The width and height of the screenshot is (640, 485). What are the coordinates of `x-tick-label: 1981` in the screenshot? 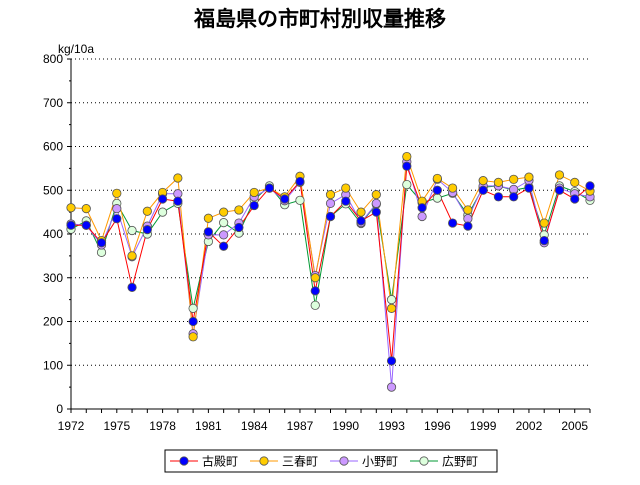 It's located at (208, 426).